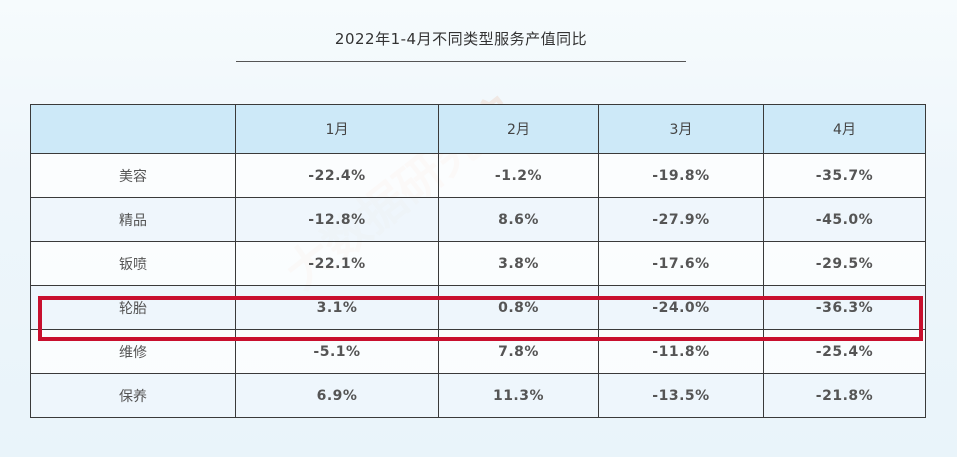  I want to click on value-cell: -24.0%, so click(681, 307).